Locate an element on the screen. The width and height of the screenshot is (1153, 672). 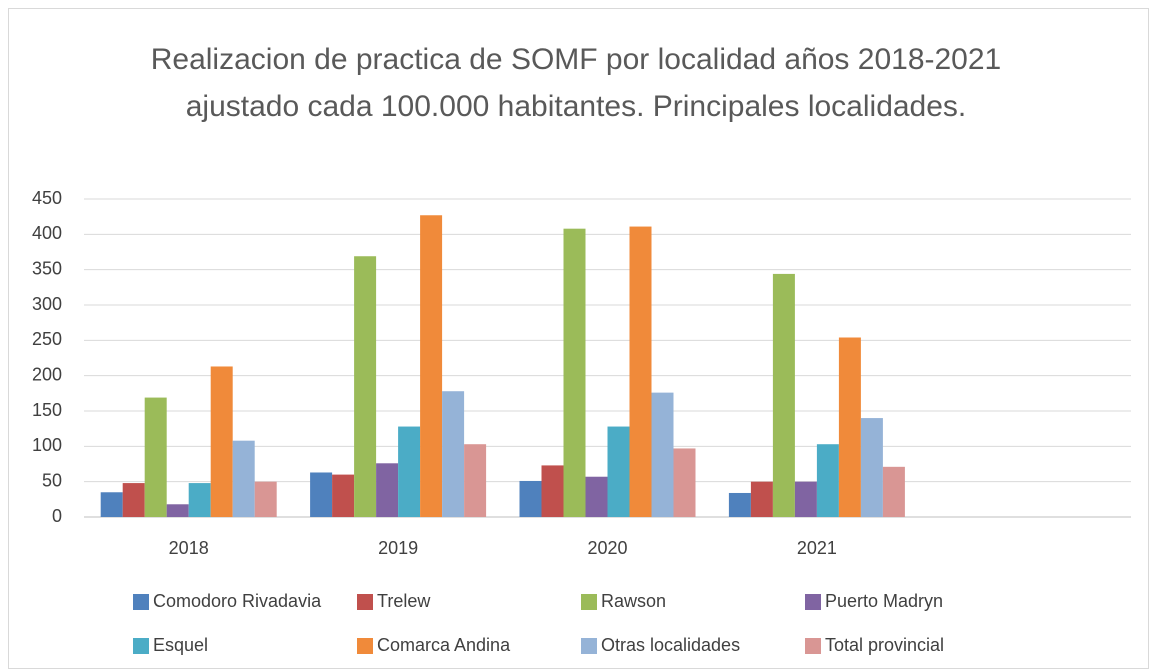
y-tick-label: 200 is located at coordinates (47, 374).